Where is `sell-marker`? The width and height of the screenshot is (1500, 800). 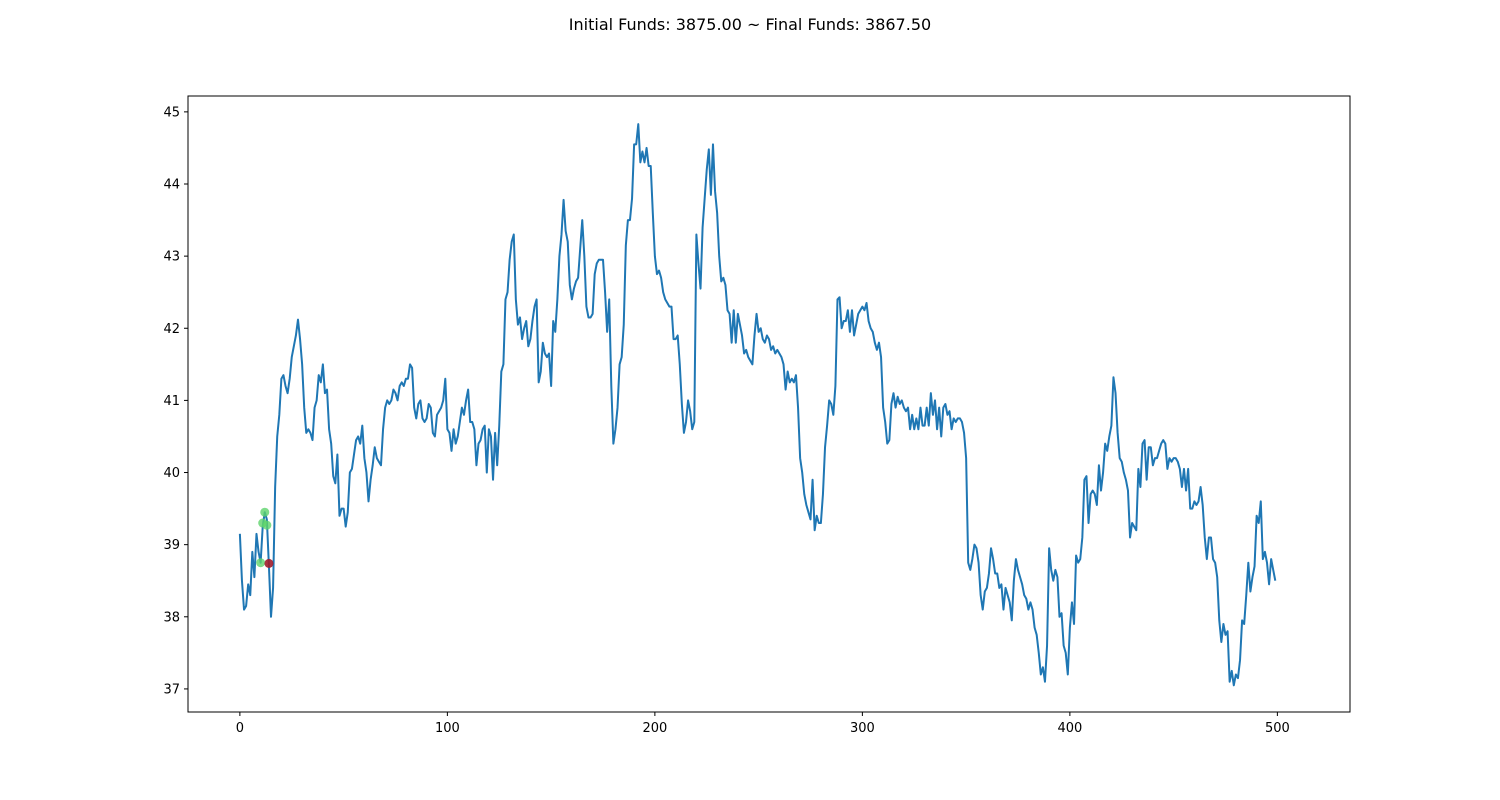 sell-marker is located at coordinates (269, 563).